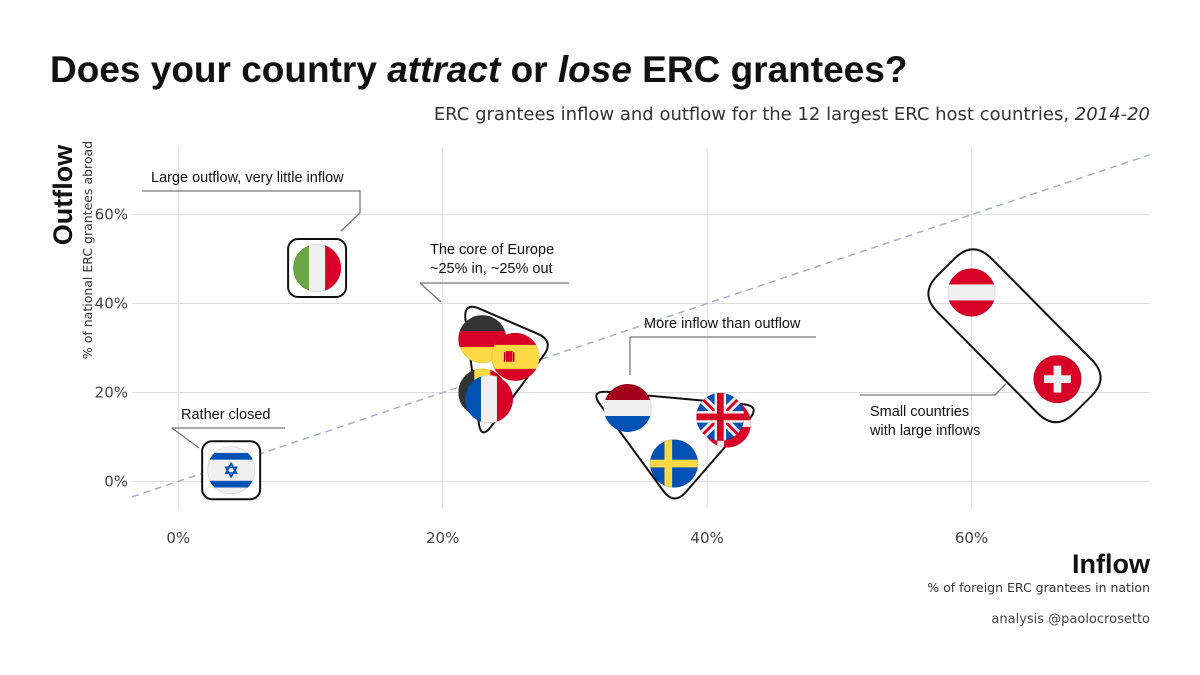  I want to click on germany-flag, so click(482, 339).